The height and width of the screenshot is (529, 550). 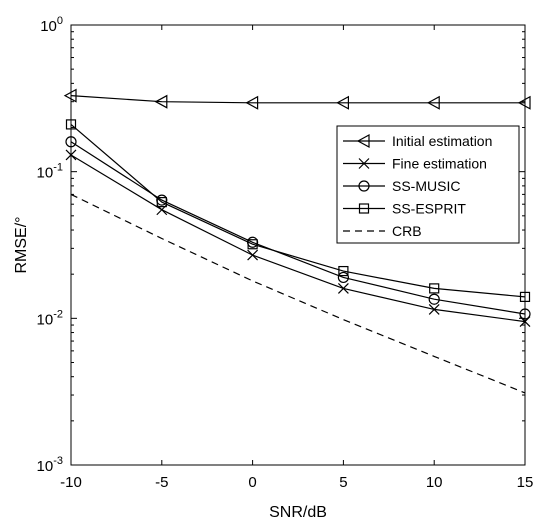 I want to click on y-axis-label: RMSE/°, so click(x=21, y=244).